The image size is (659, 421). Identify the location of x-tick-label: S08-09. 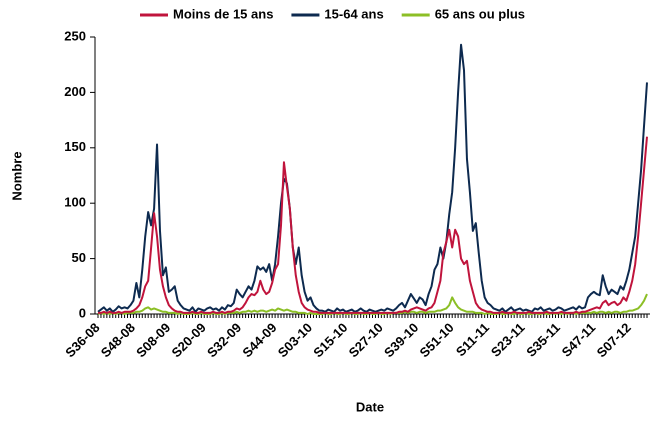
(153, 340).